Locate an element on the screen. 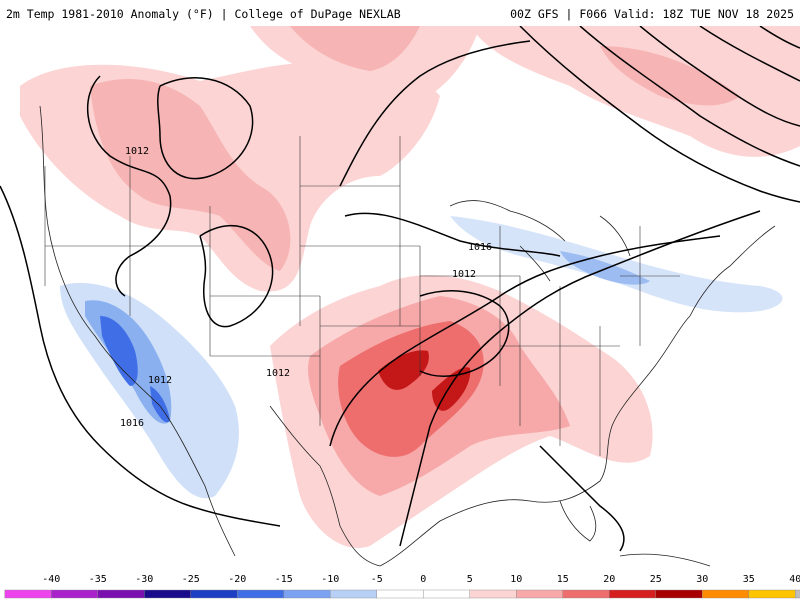 The image size is (800, 600). colorbar: -40 -35 -30 -25 -20 -15 -10 -5 0 5 10 15 20 25 30 35 40 is located at coordinates (400, 586).